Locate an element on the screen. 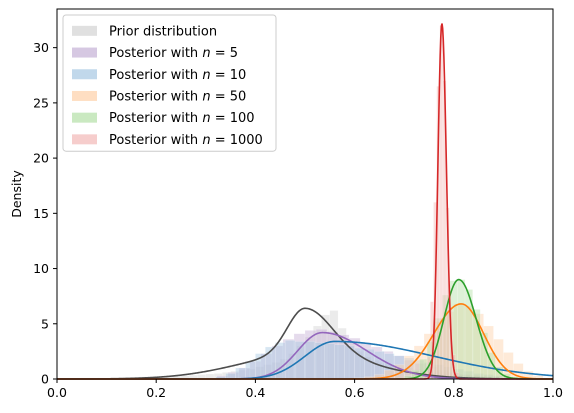 The image size is (574, 413). y-tick-label: 15 is located at coordinates (41, 213).